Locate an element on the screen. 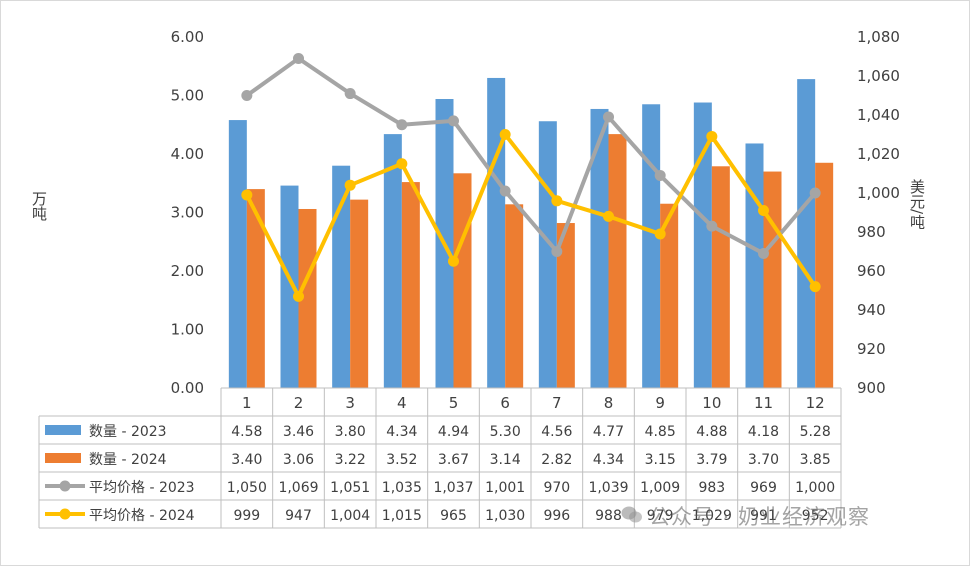 The width and height of the screenshot is (970, 566). data-label: 3.79 is located at coordinates (711, 460).